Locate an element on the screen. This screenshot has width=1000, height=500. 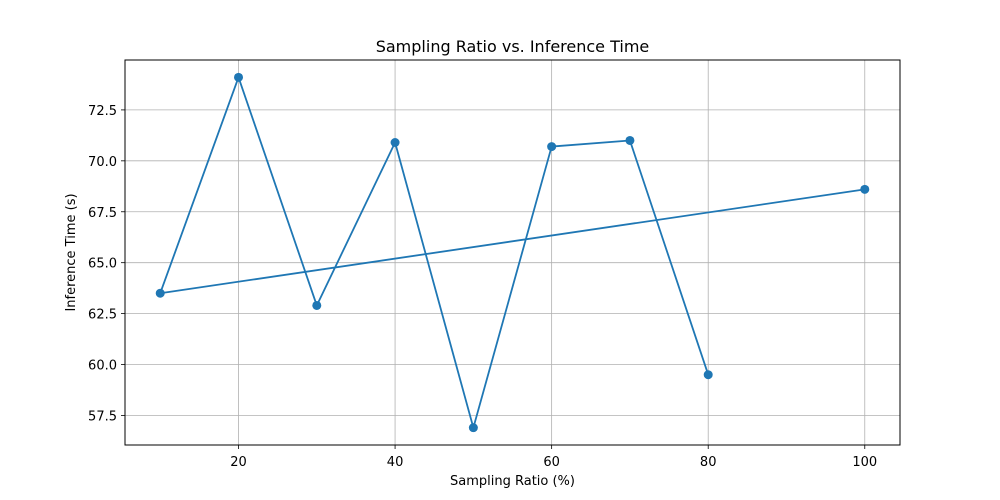
y-axis-ticks: 57.5 60.0 62.5 65.0 67.5 70.0 72.5 is located at coordinates (106, 264).